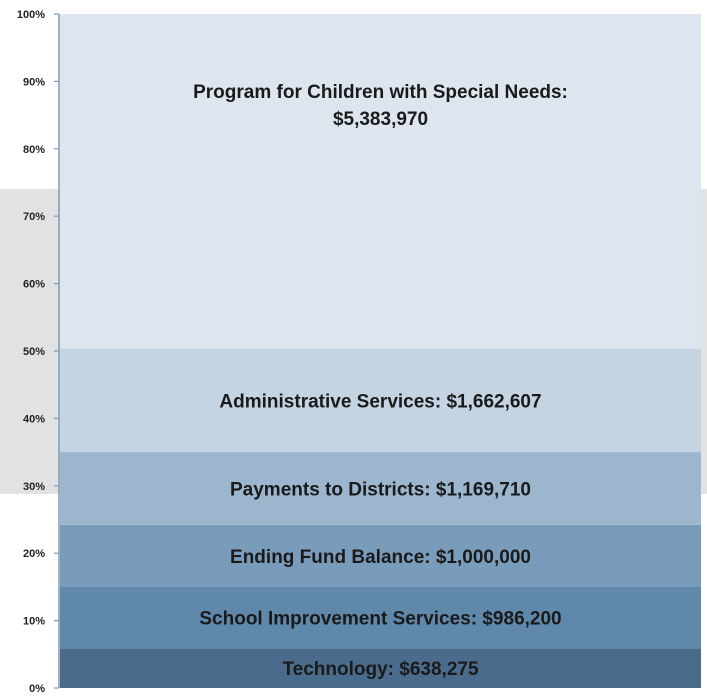  Describe the element at coordinates (34, 285) in the screenshot. I see `y-tick-label: 60%` at that location.